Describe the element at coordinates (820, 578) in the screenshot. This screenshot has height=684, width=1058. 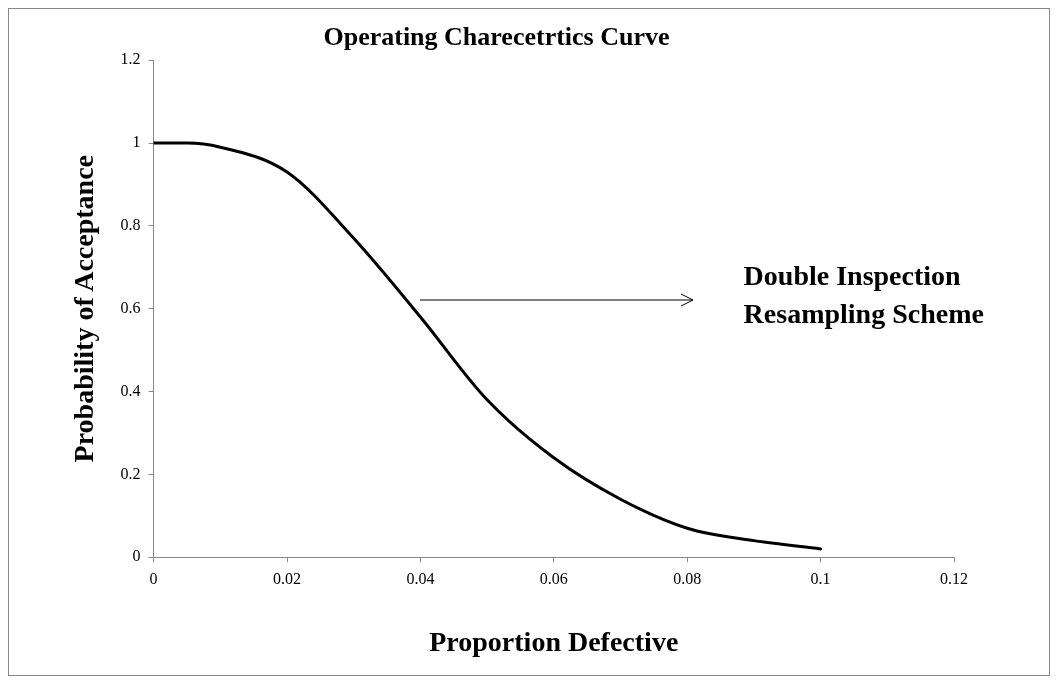
I see `x-tick-label: 0.1` at that location.